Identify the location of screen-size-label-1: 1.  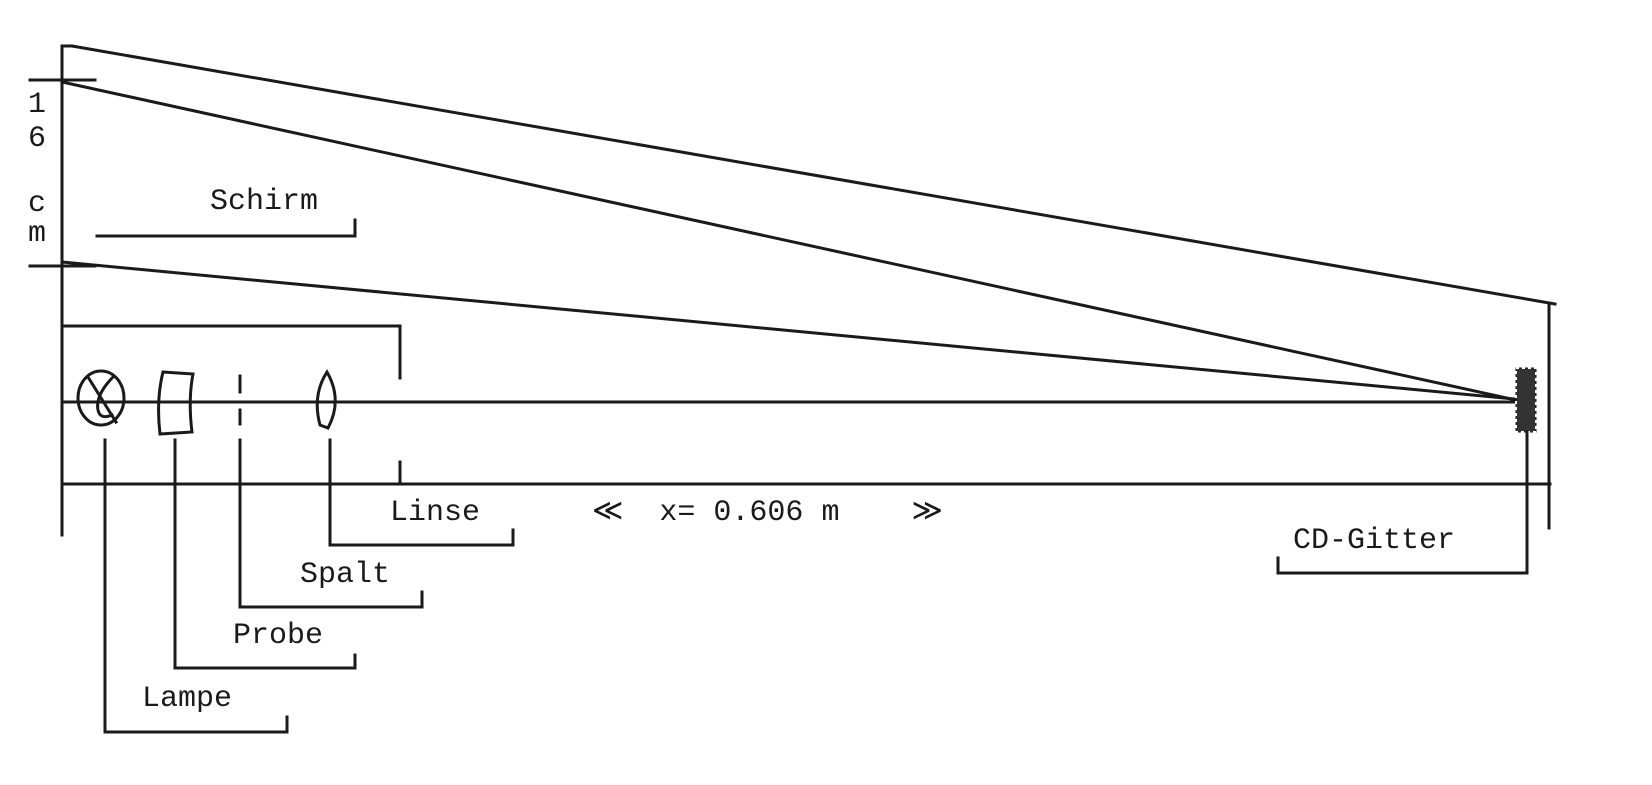
(37, 105).